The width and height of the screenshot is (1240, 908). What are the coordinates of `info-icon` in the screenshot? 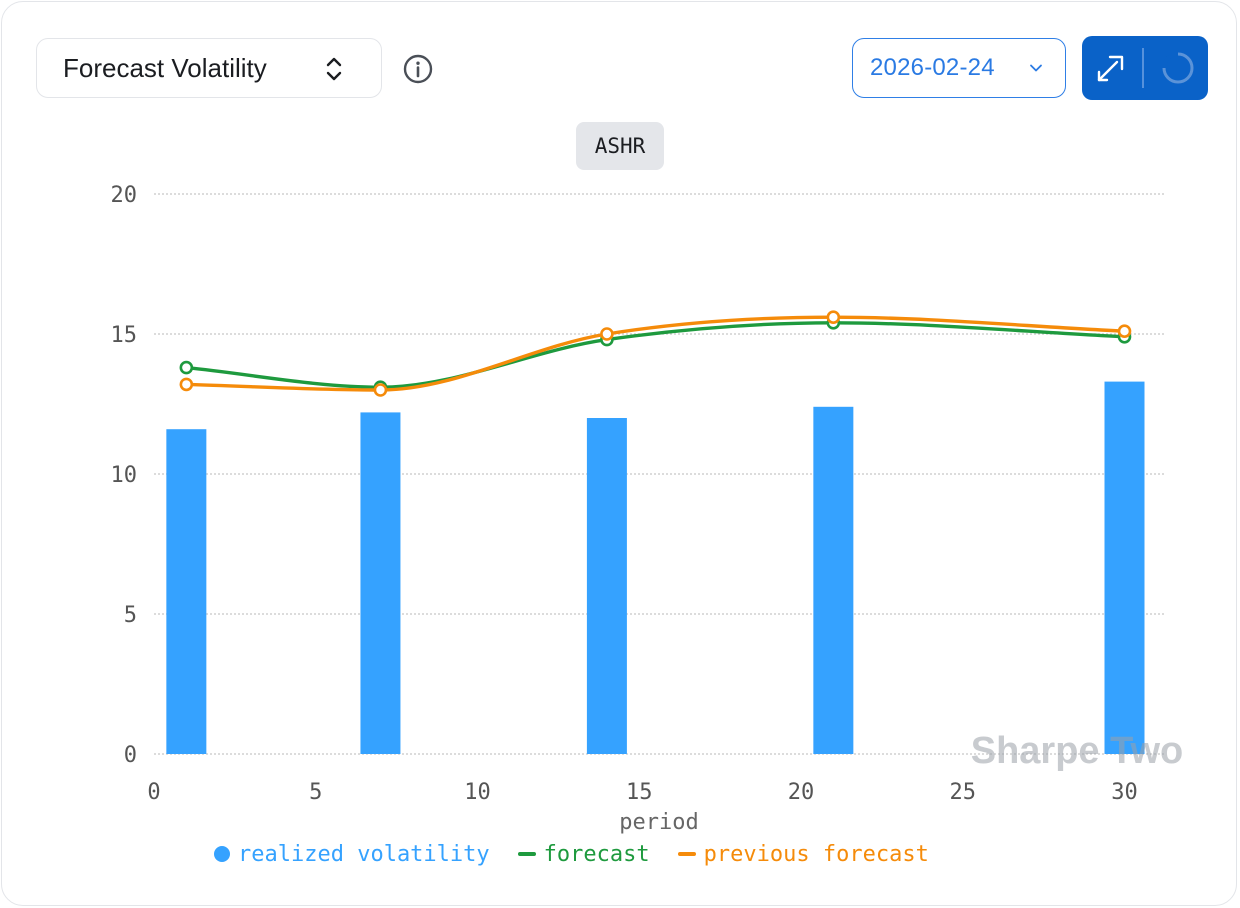 It's located at (418, 69).